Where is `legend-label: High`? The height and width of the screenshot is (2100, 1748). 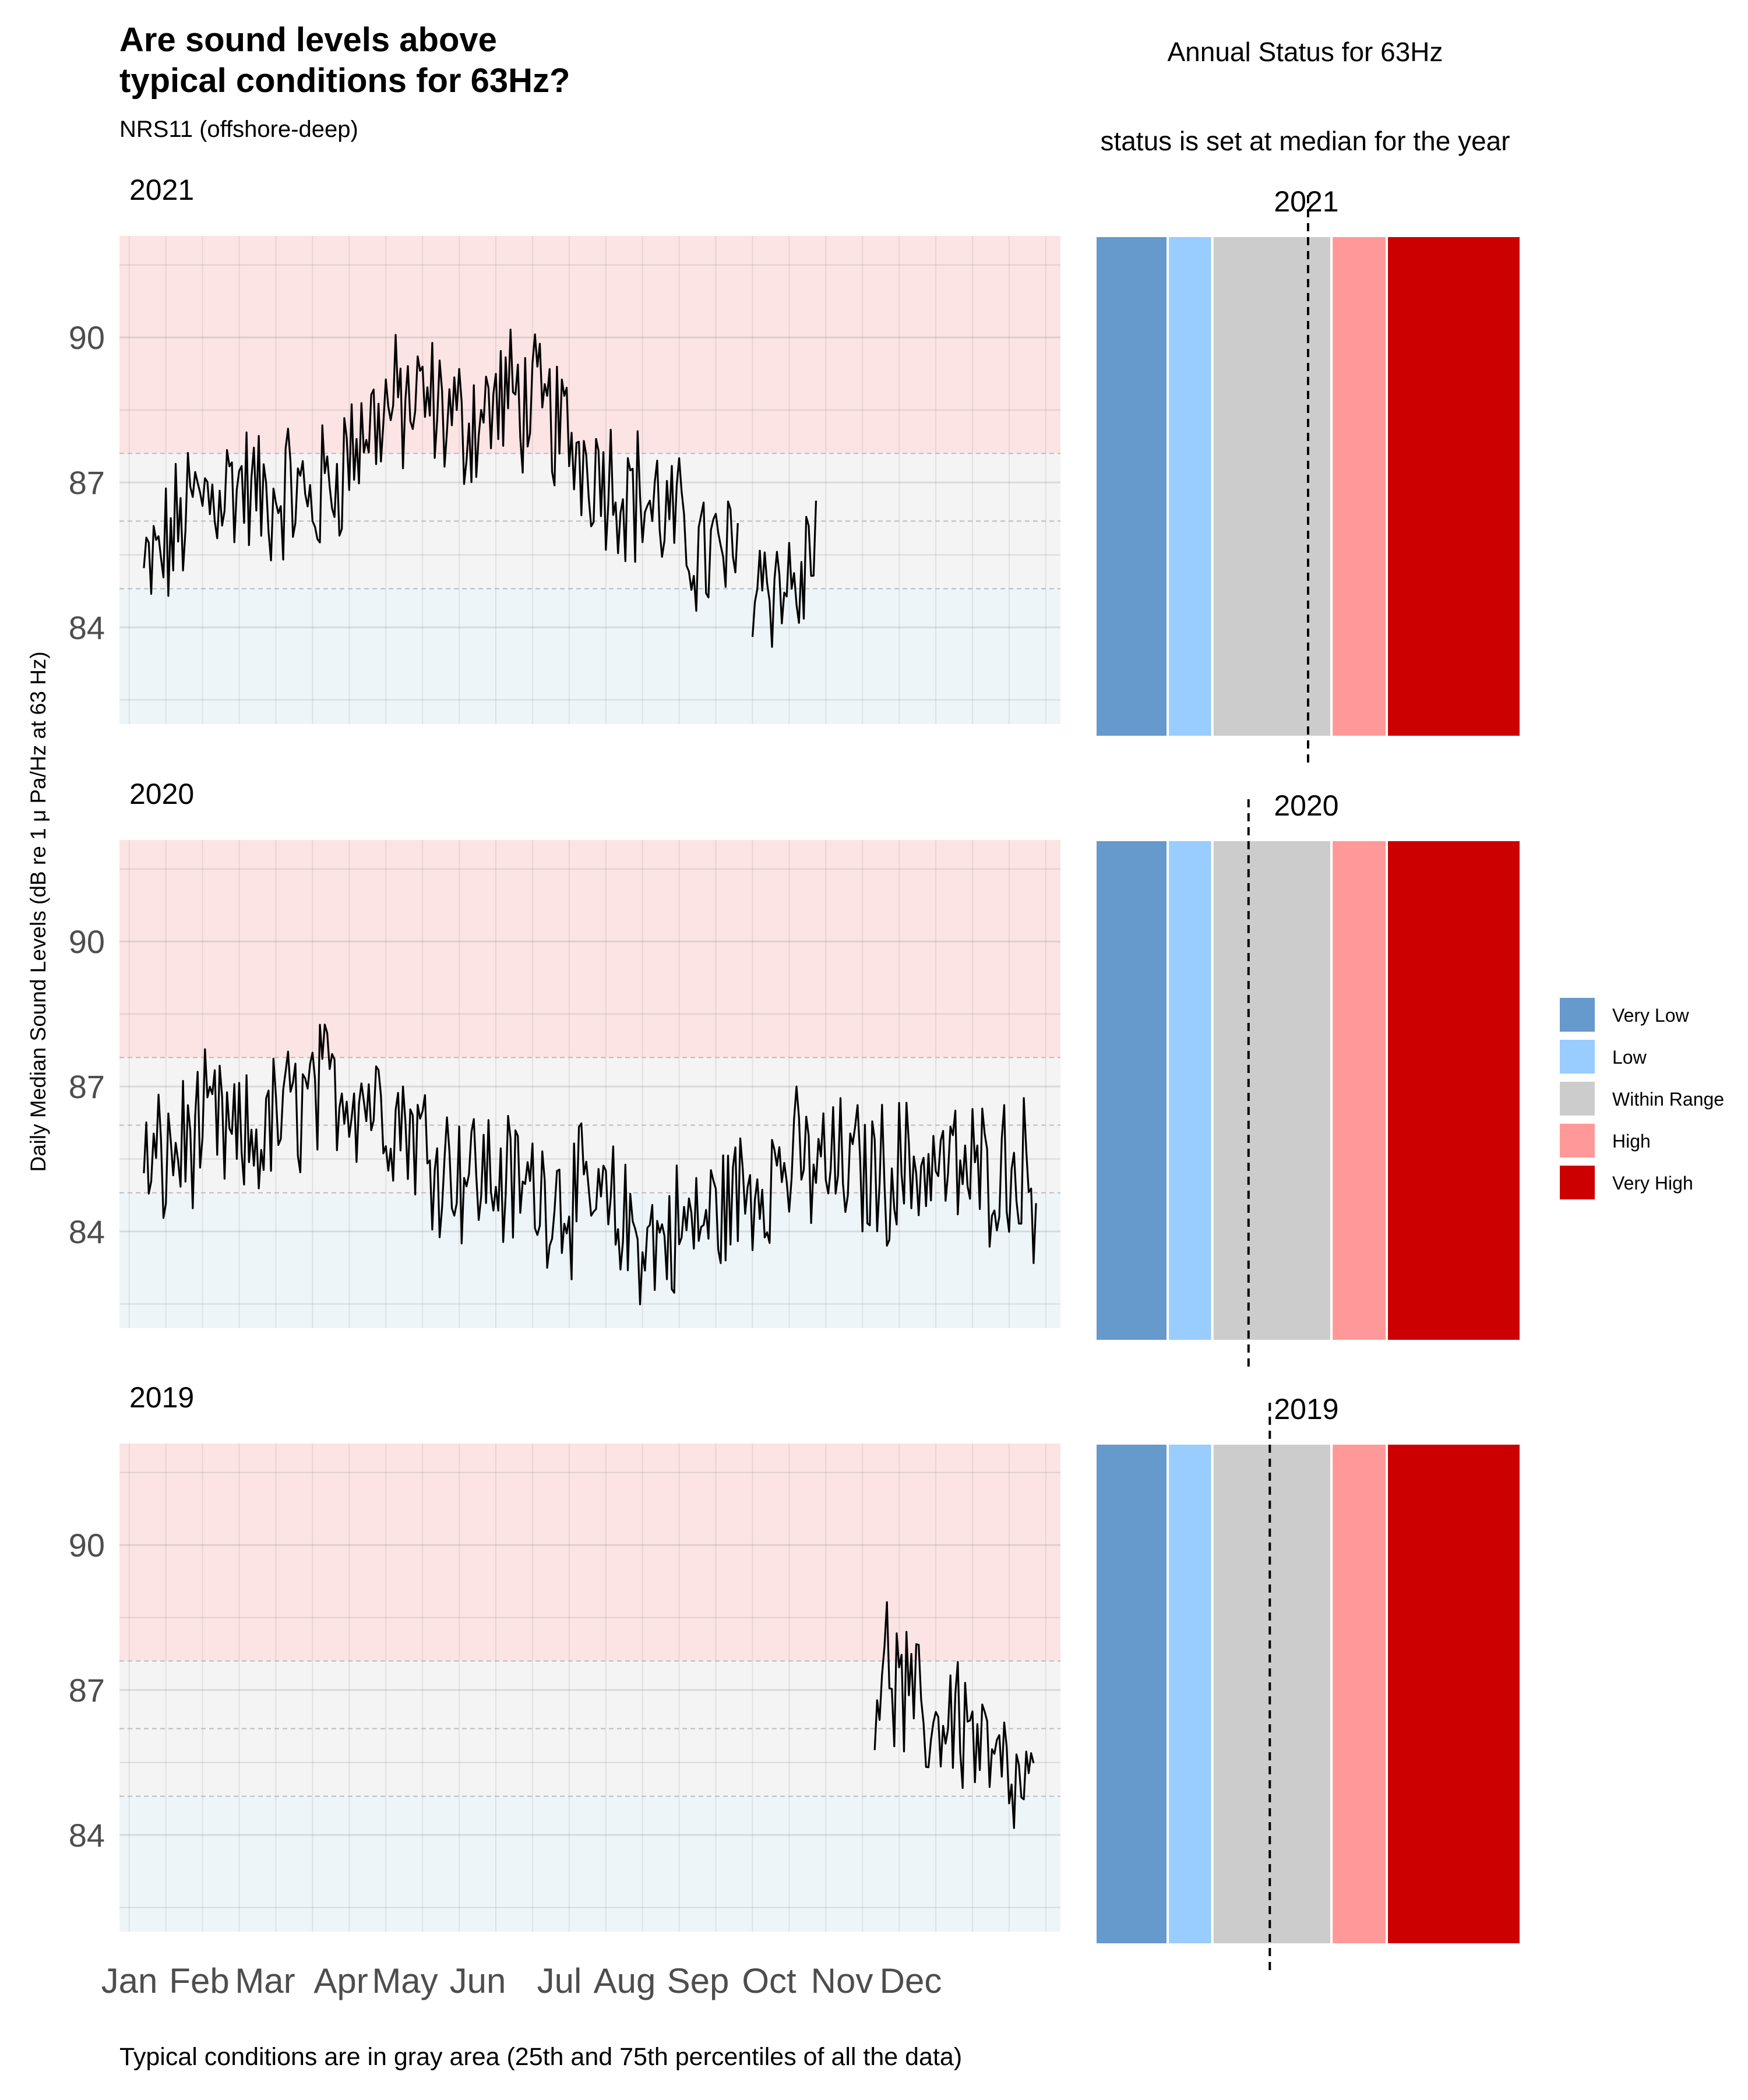 legend-label: High is located at coordinates (1631, 1141).